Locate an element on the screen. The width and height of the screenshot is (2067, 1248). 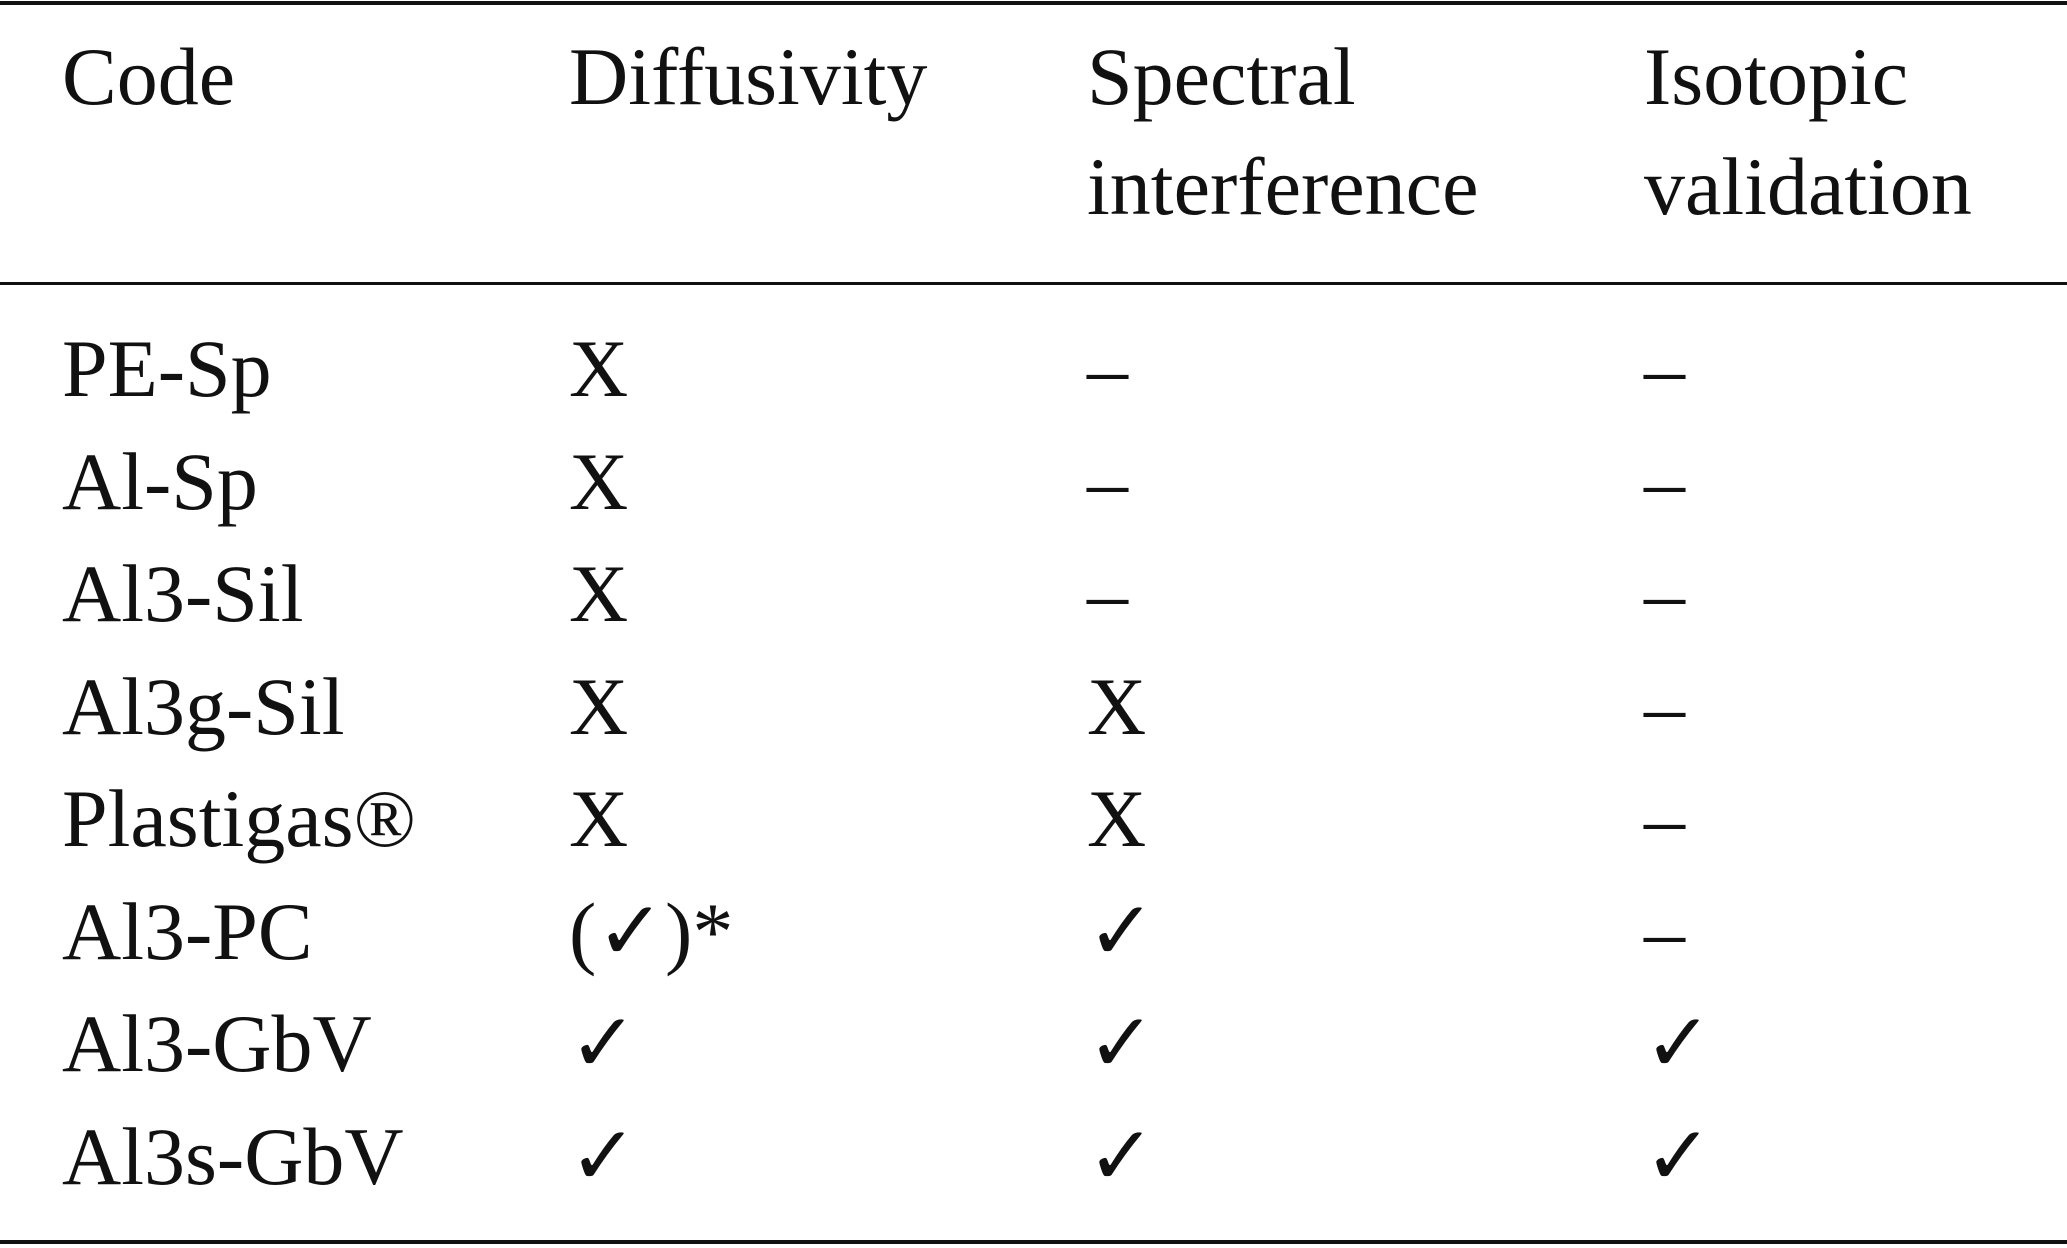
header-cell: Code is located at coordinates (149, 76).